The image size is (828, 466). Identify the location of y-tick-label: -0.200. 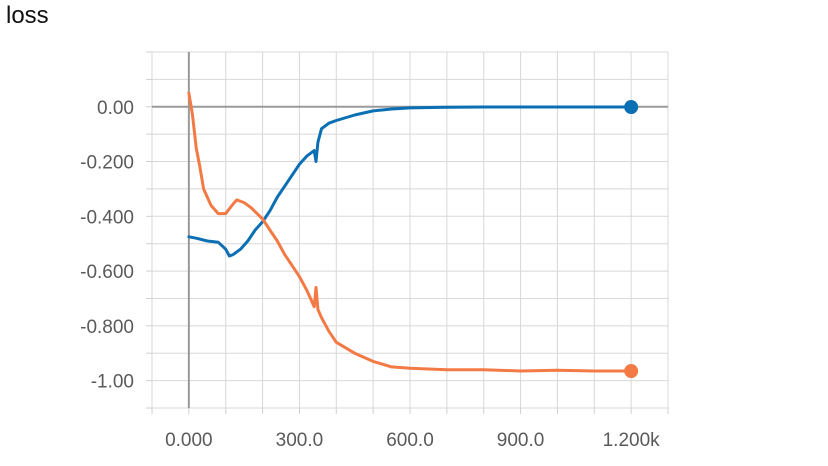
(107, 163).